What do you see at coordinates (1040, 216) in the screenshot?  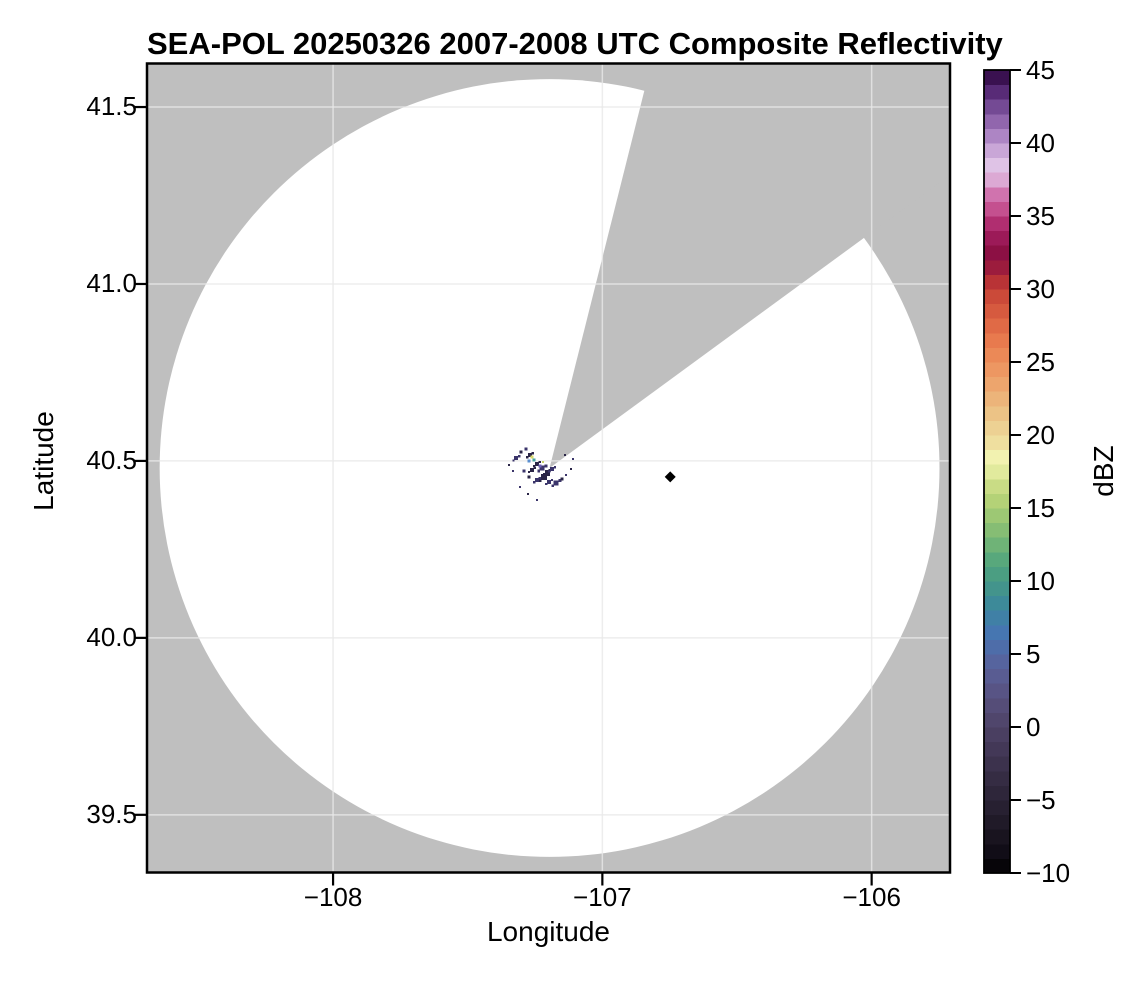 I see `colorbar-tick-label: 35` at bounding box center [1040, 216].